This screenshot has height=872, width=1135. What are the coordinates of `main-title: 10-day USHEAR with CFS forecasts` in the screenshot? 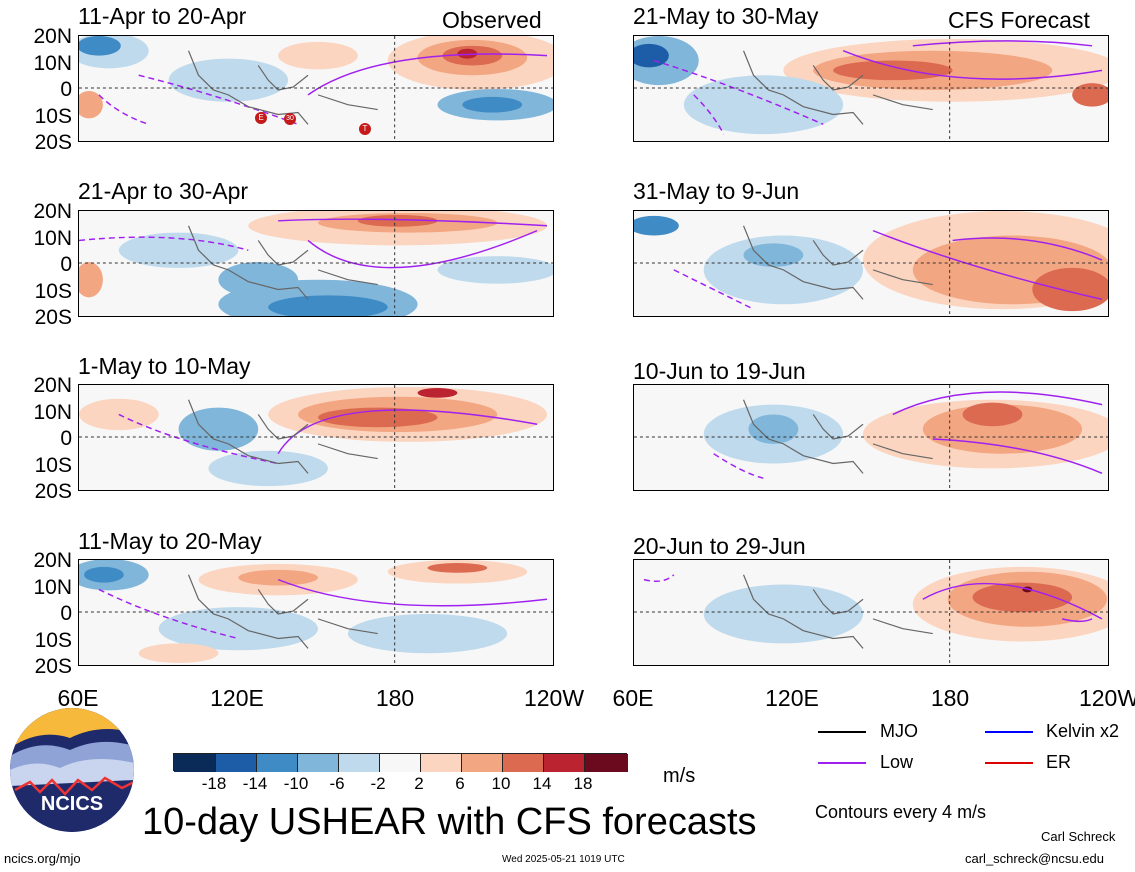 It's located at (449, 822).